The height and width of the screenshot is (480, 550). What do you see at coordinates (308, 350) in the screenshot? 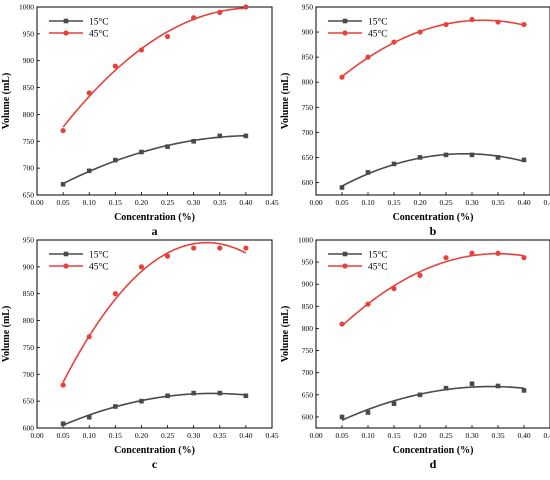
I see `y-tick-label: 750` at bounding box center [308, 350].